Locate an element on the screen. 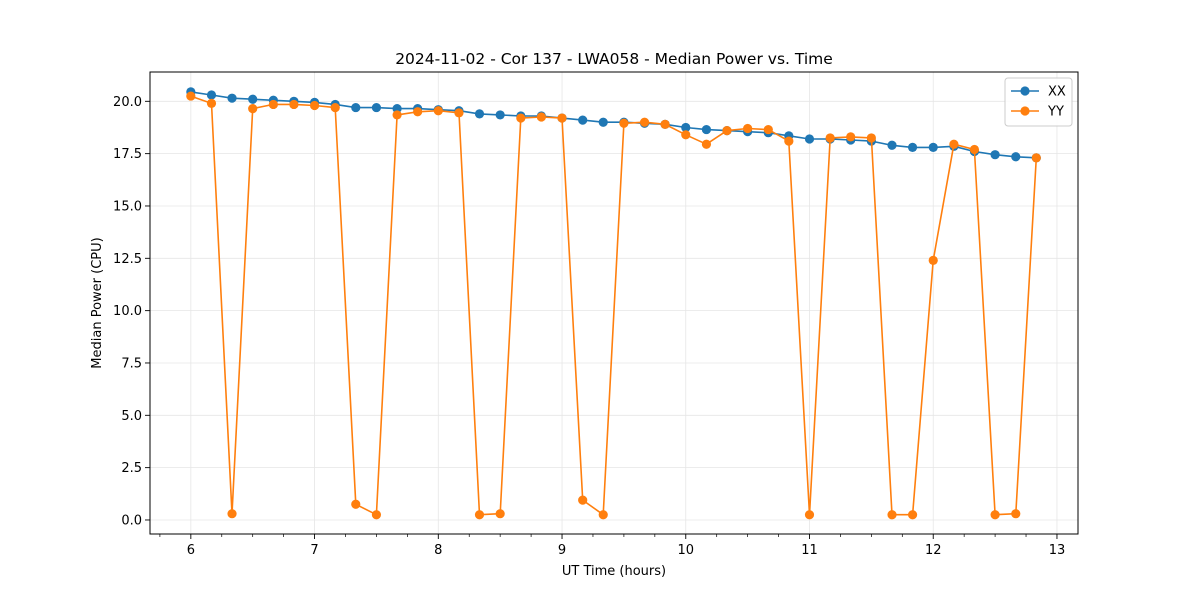 Image resolution: width=1200 pixels, height=600 pixels. x-axis-label: UT Time (hours) is located at coordinates (614, 571).